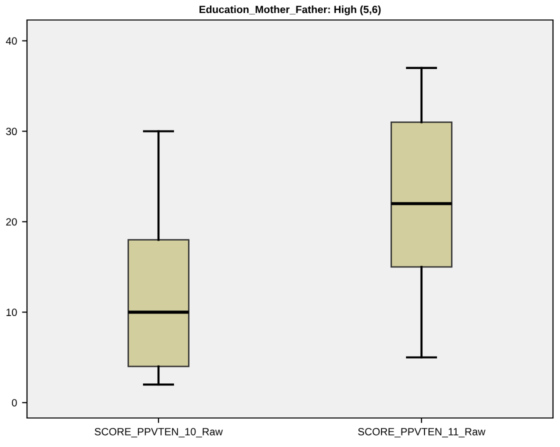  I want to click on x-tick-label: SCORE_PPVTEN_11_Raw, so click(422, 433).